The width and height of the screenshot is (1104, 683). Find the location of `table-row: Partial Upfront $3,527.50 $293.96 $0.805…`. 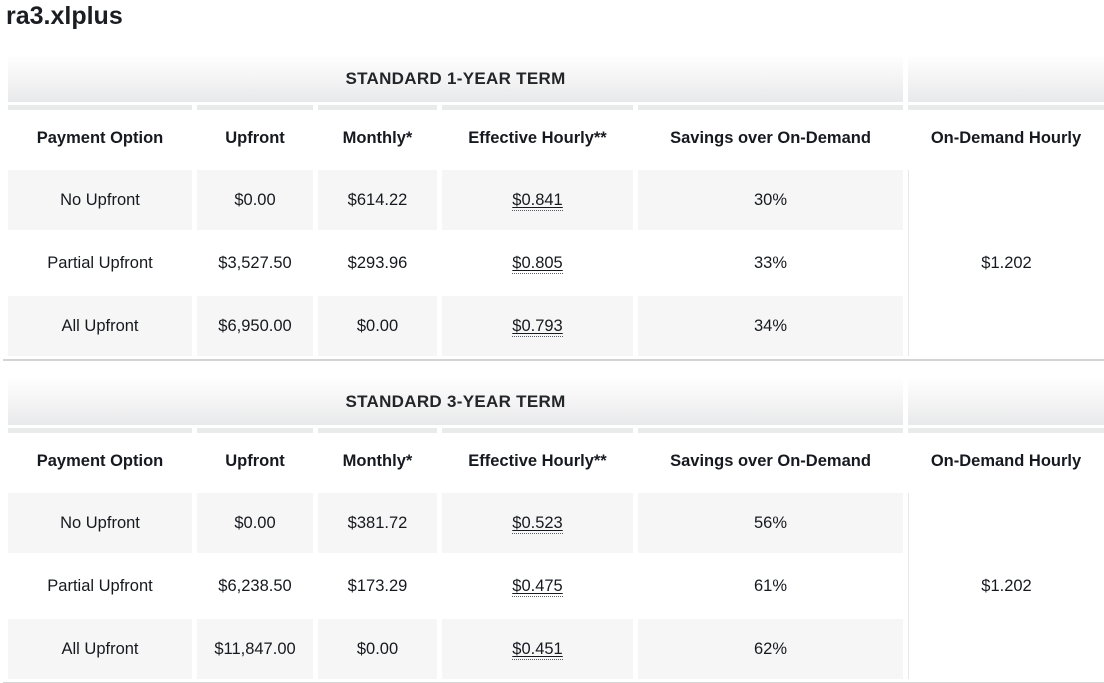

table-row: Partial Upfront $3,527.50 $293.96 $0.805… is located at coordinates (556, 263).